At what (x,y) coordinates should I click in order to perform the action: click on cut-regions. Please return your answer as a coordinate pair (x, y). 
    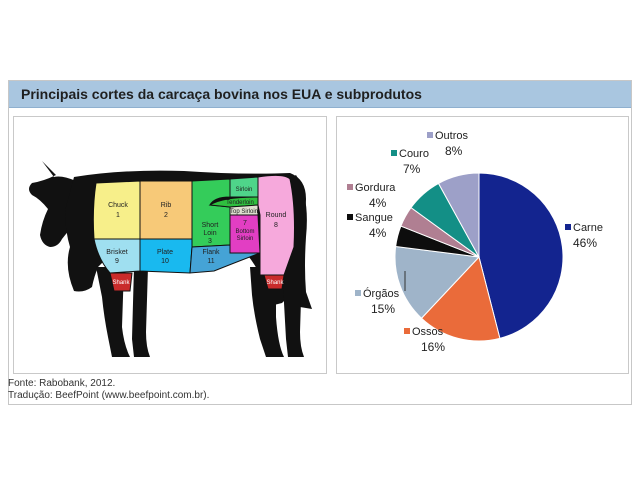
    Looking at the image, I should click on (193, 233).